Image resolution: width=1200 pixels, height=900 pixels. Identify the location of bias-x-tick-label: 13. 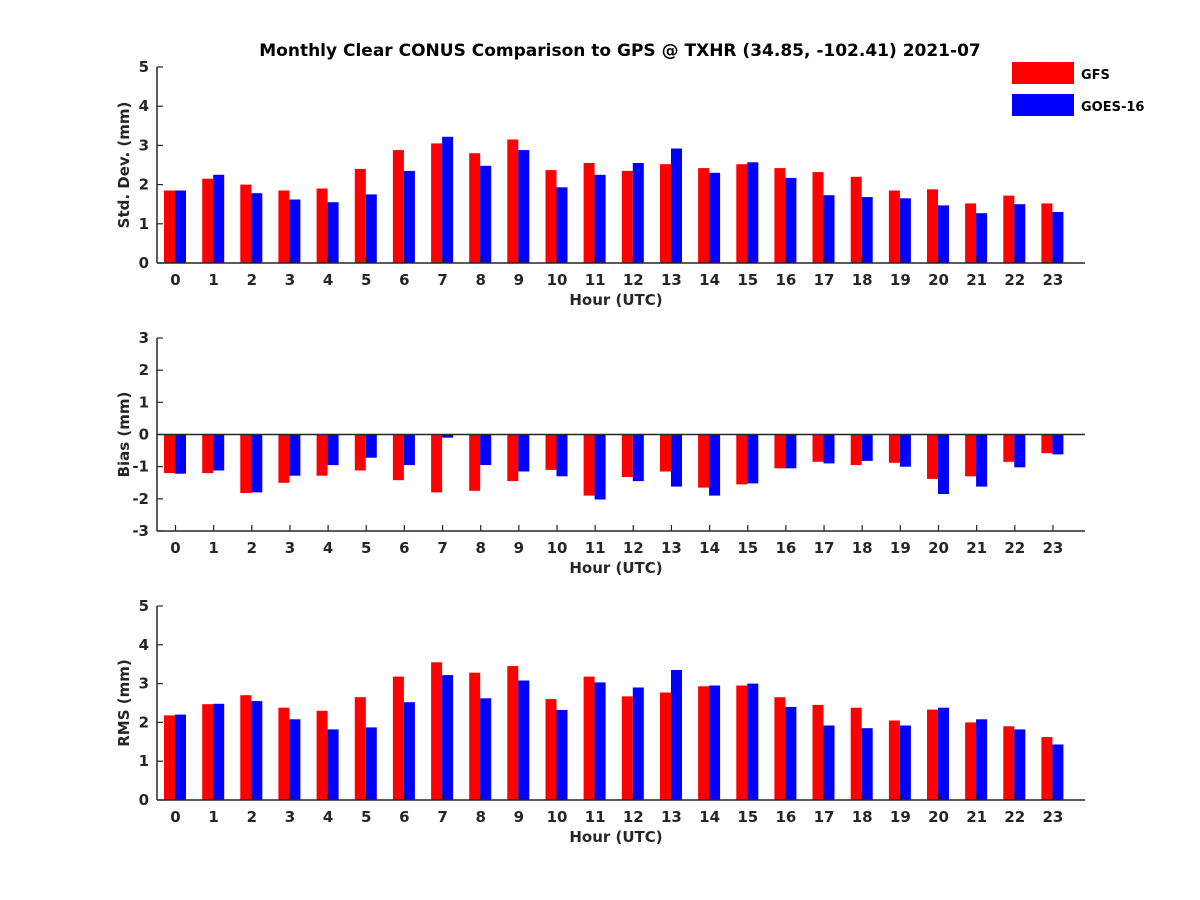
(671, 548).